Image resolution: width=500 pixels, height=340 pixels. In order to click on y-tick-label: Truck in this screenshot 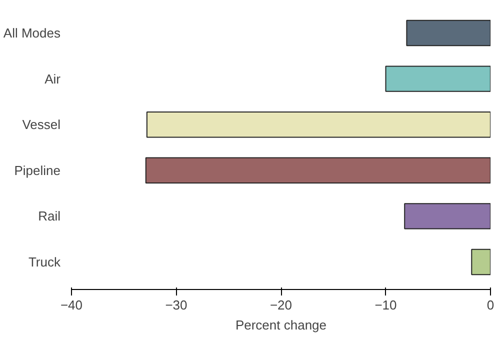, I will do `click(44, 262)`.